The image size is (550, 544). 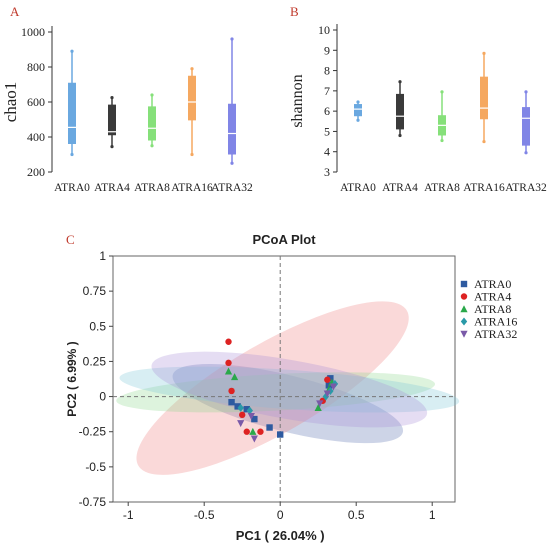 What do you see at coordinates (464, 321) in the screenshot?
I see `legend-marker-atra16` at bounding box center [464, 321].